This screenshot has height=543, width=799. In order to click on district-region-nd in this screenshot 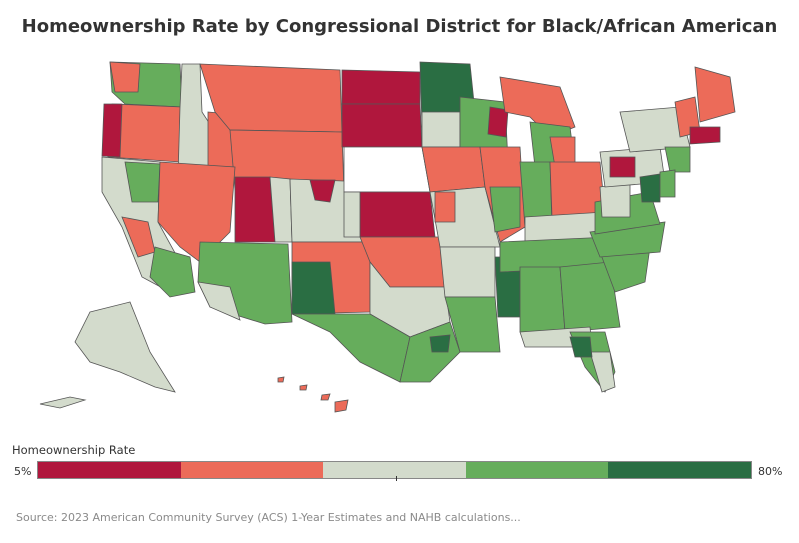, I will do `click(381, 87)`.